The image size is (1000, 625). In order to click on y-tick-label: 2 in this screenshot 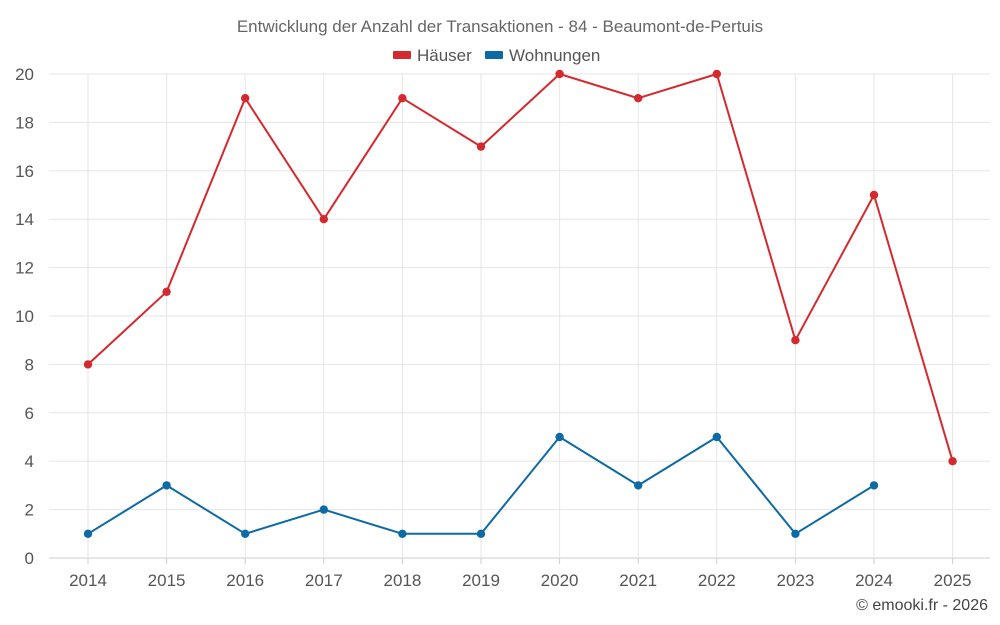, I will do `click(29, 510)`.